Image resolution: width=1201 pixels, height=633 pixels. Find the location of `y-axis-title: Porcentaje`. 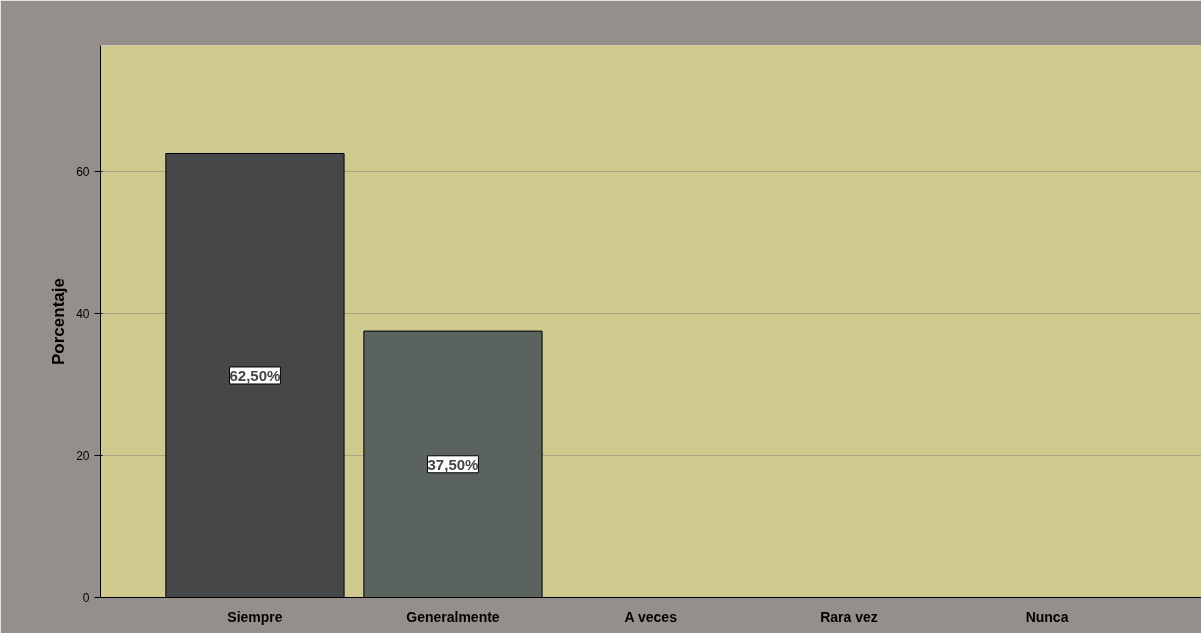

y-axis-title: Porcentaje is located at coordinates (59, 321).